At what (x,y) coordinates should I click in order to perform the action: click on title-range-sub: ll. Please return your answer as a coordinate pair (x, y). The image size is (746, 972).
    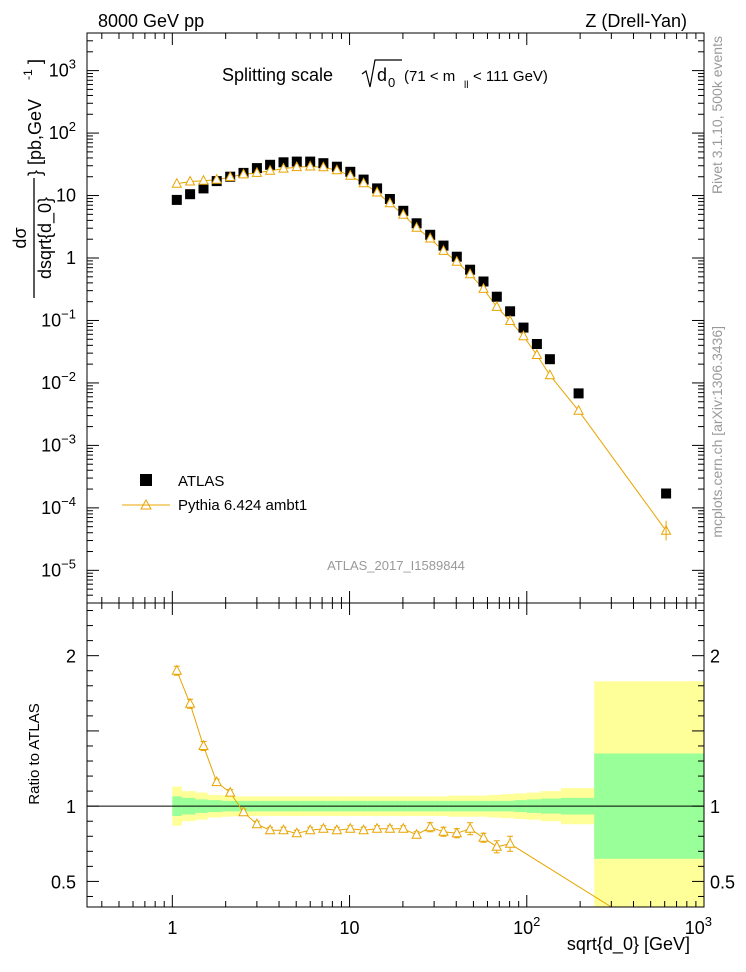
    Looking at the image, I should click on (466, 85).